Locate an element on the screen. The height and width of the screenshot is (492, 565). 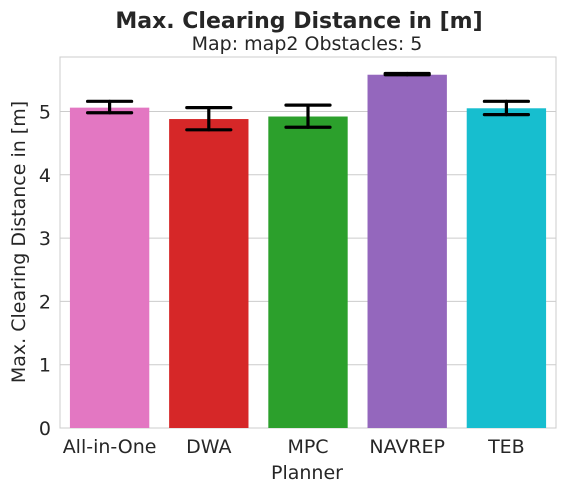
x-tick-label: MPC is located at coordinates (307, 447).